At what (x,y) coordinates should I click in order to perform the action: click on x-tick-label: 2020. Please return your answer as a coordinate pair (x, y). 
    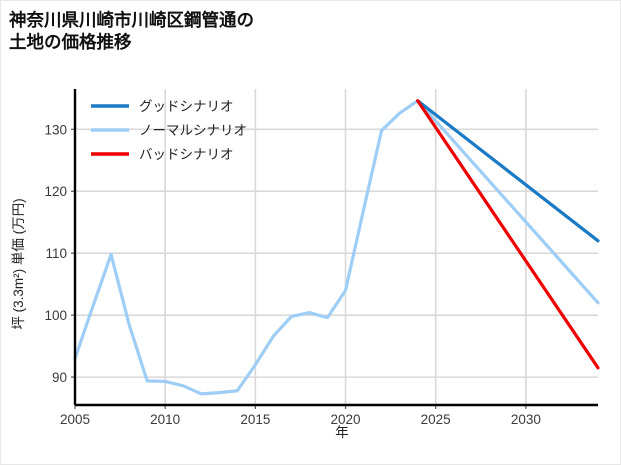
    Looking at the image, I should click on (345, 419).